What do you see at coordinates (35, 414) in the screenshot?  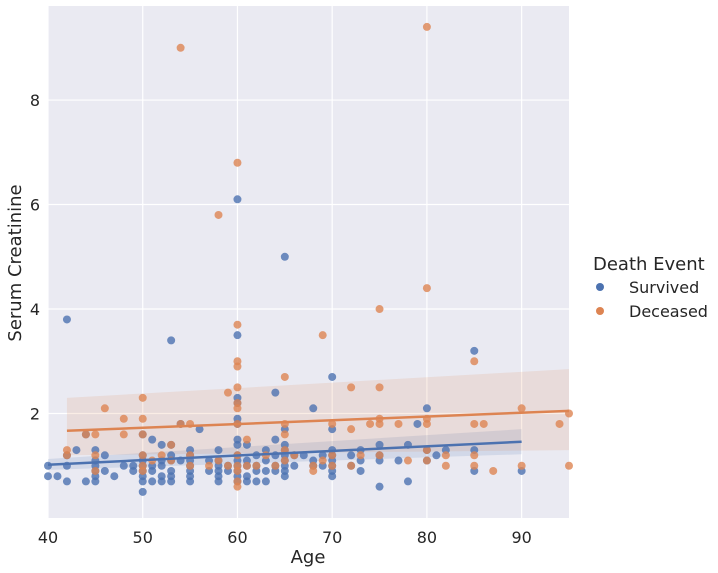 I see `y-tick-label: 2` at bounding box center [35, 414].